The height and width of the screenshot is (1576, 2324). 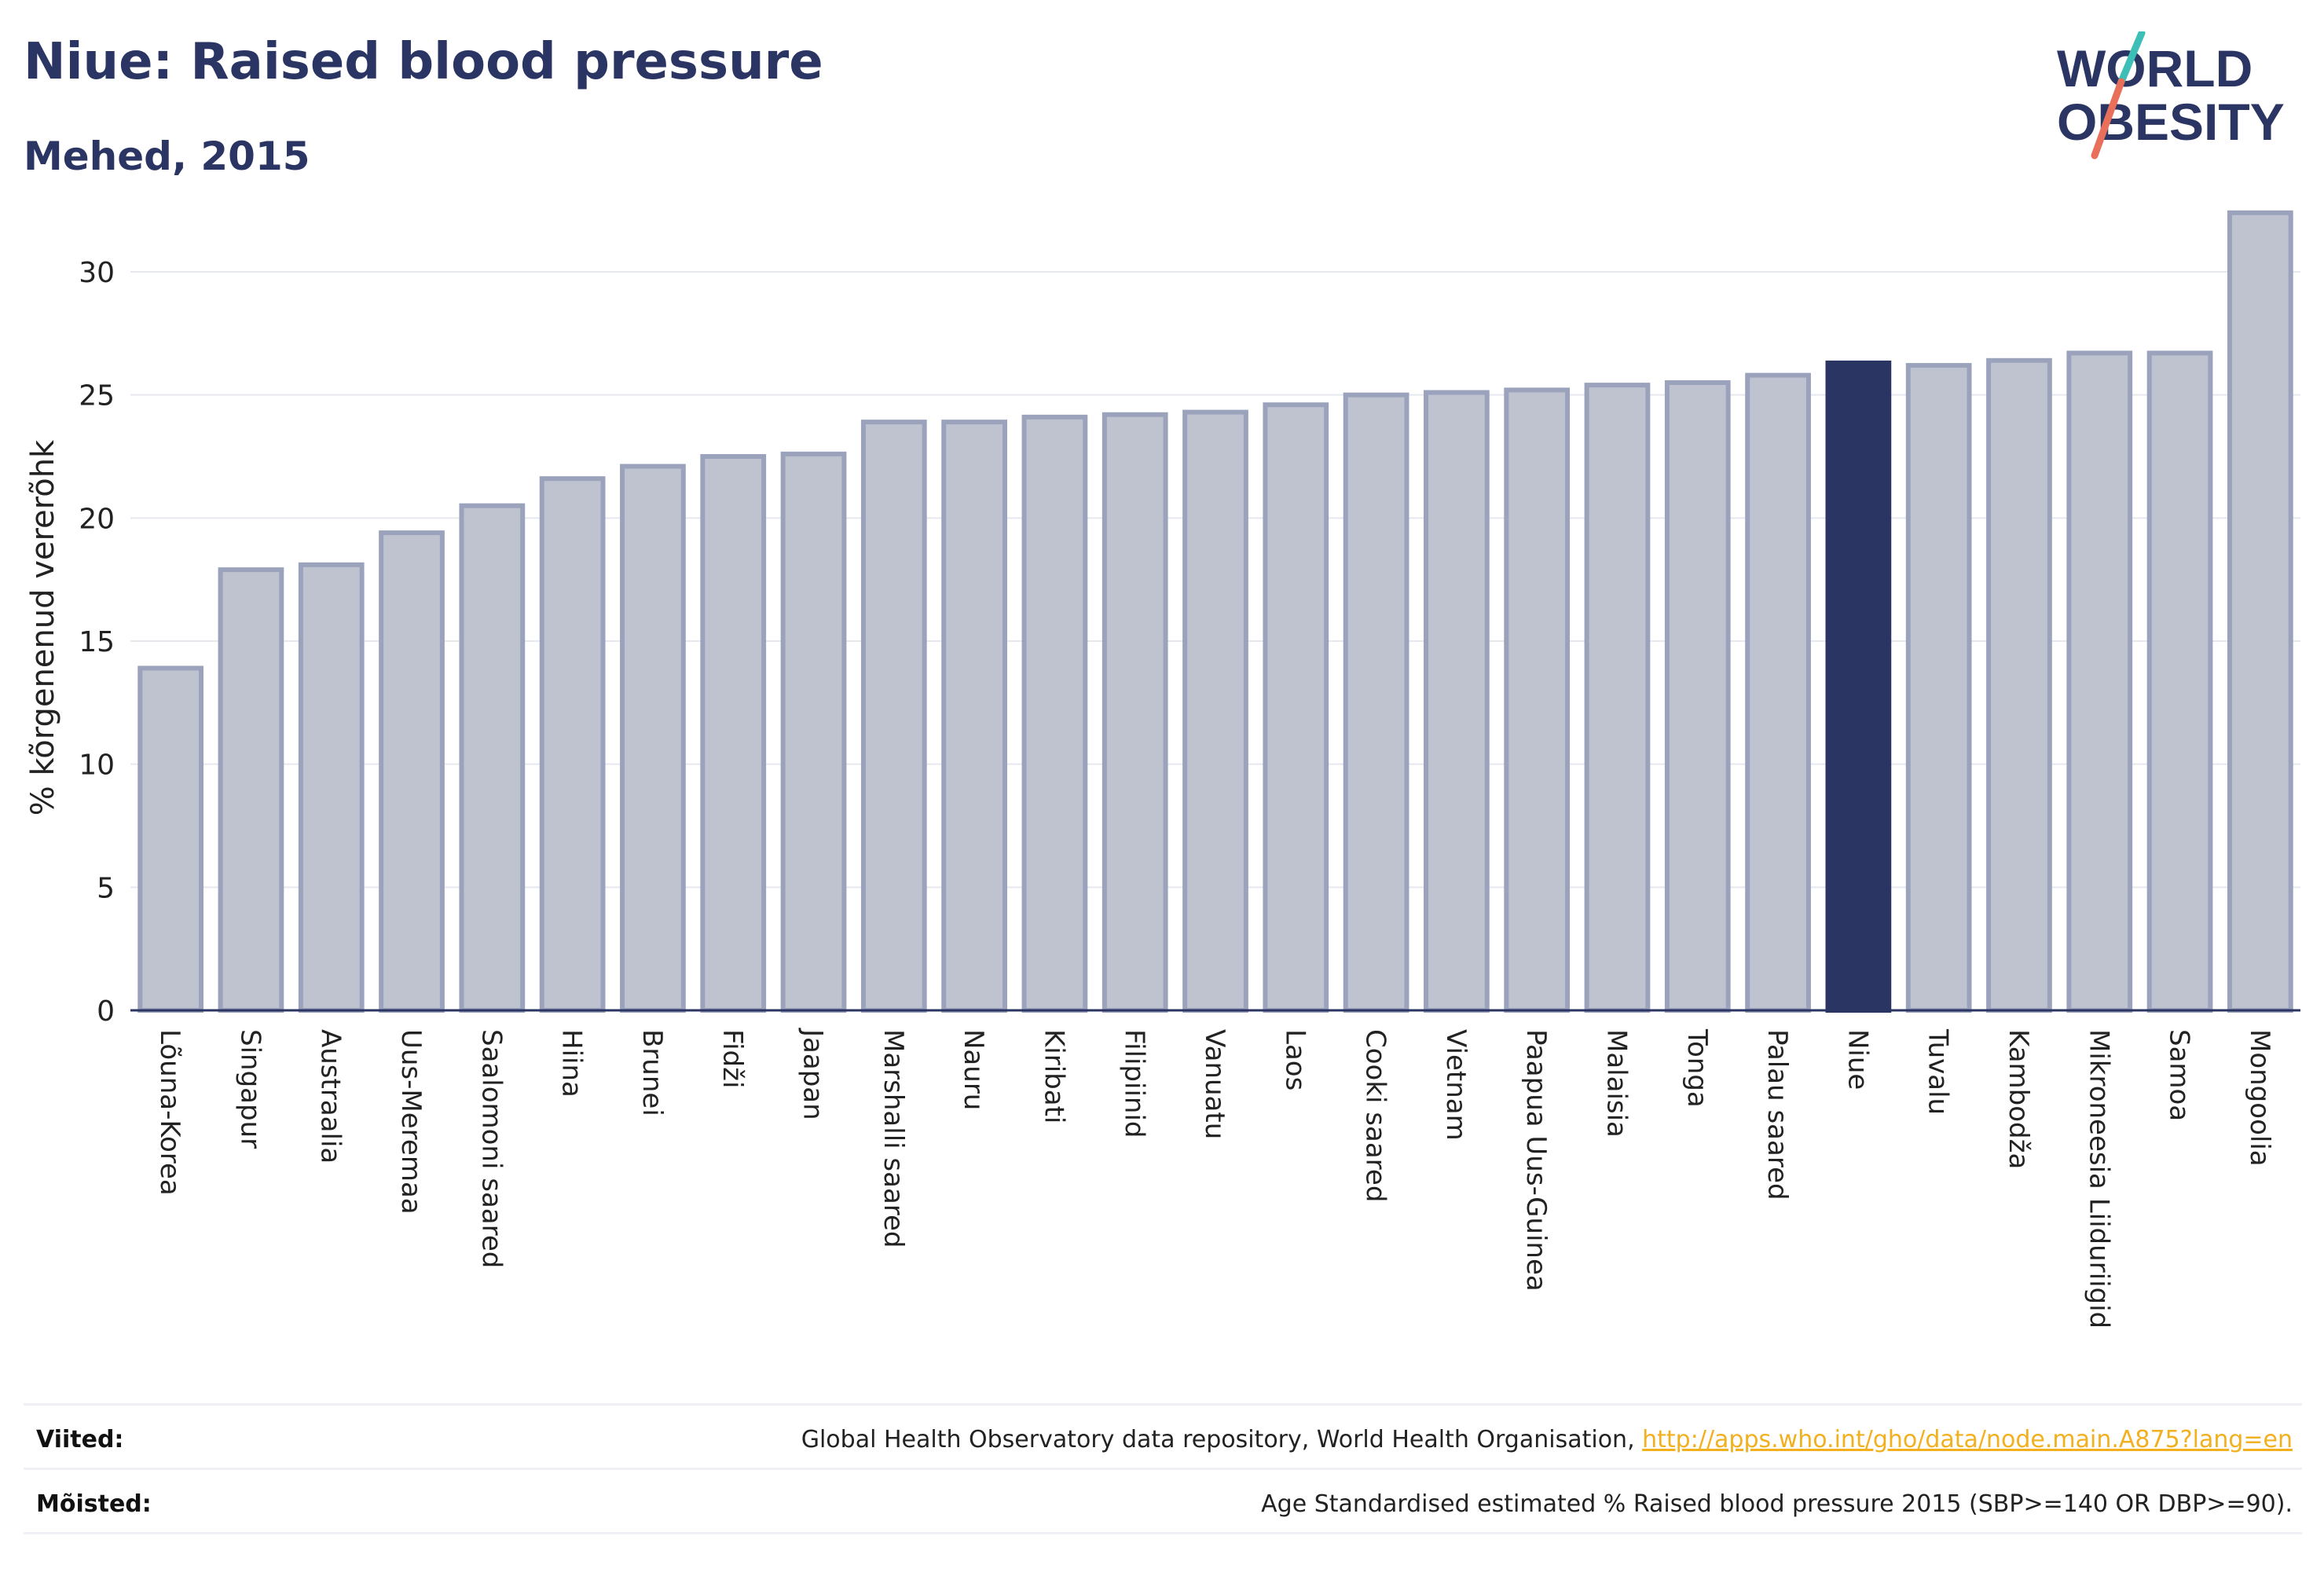 I want to click on x-tick-label: Tuvalu, so click(x=1938, y=1071).